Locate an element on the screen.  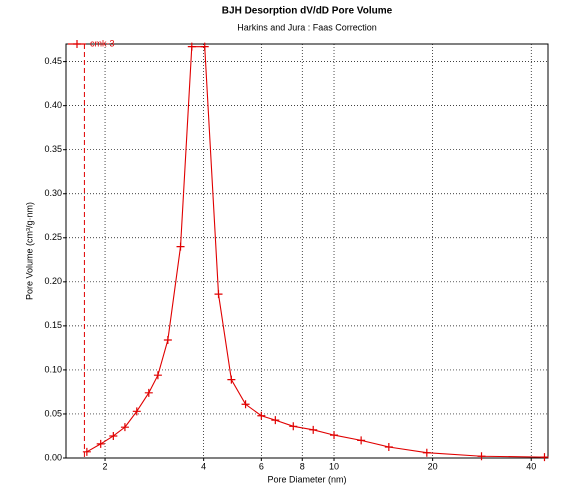
legend-marker is located at coordinates (77, 44).